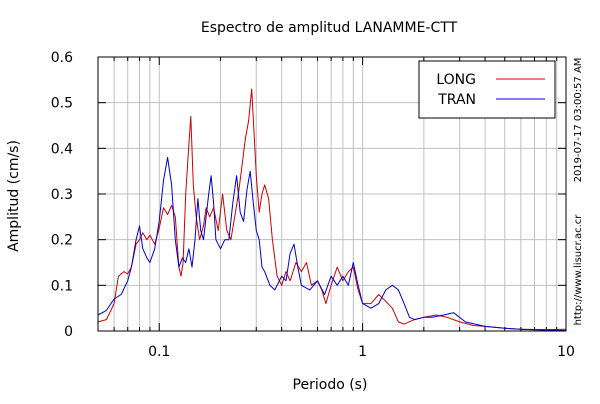  What do you see at coordinates (62, 58) in the screenshot?
I see `y-tick-label: 0.6` at bounding box center [62, 58].